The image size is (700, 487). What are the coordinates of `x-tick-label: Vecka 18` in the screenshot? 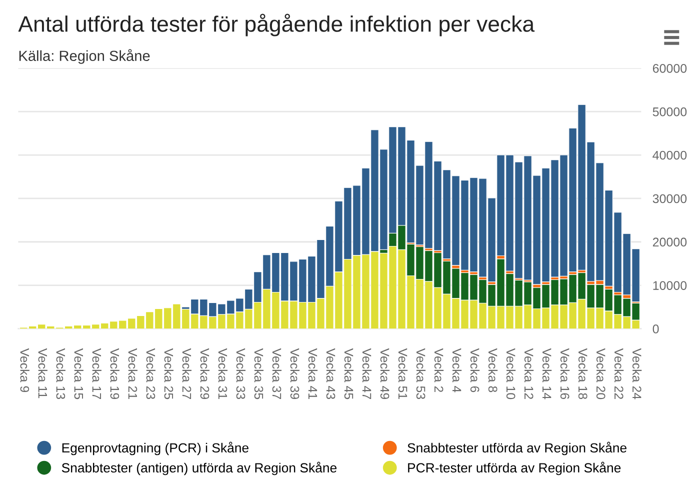 It's located at (583, 374).